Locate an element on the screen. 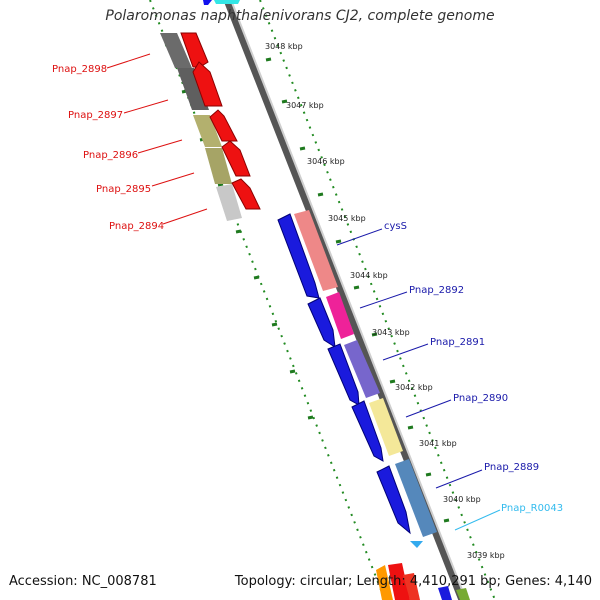  gene-label-right: cysS is located at coordinates (395, 226).